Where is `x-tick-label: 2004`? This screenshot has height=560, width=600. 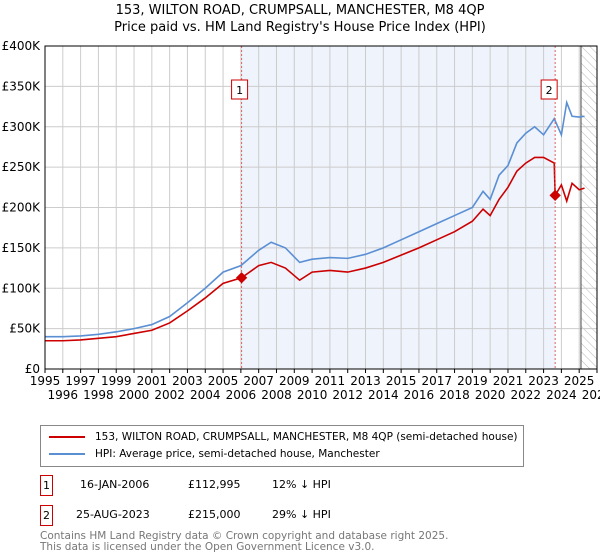
x-tick-label: 2004 is located at coordinates (205, 395).